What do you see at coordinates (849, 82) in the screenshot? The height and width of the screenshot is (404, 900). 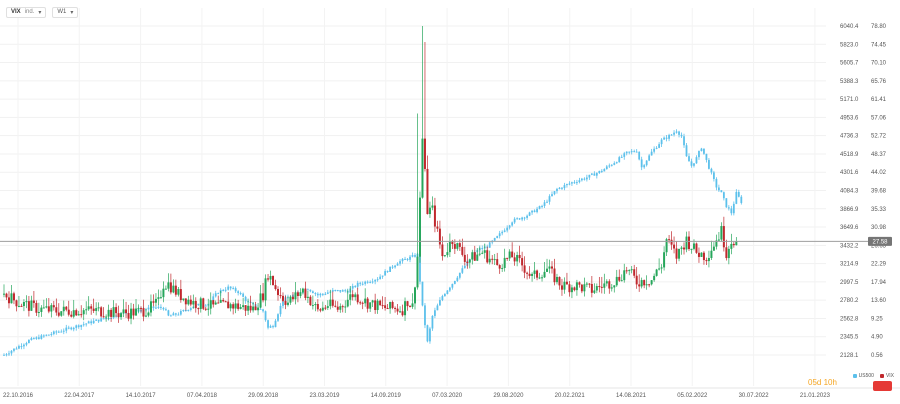 I see `us500-tick-label: 5388.3` at bounding box center [849, 82].